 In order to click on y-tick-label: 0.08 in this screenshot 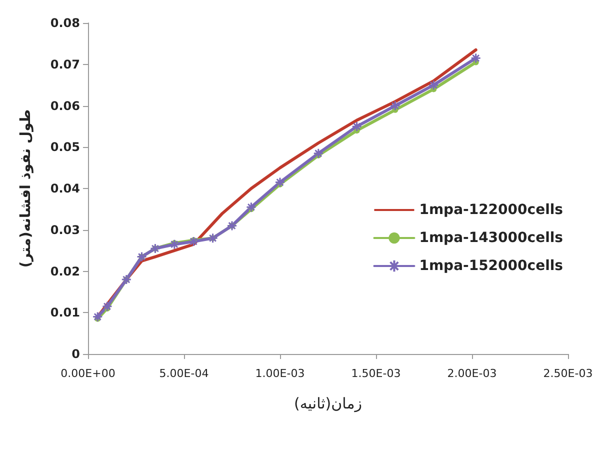, I will do `click(65, 23)`.